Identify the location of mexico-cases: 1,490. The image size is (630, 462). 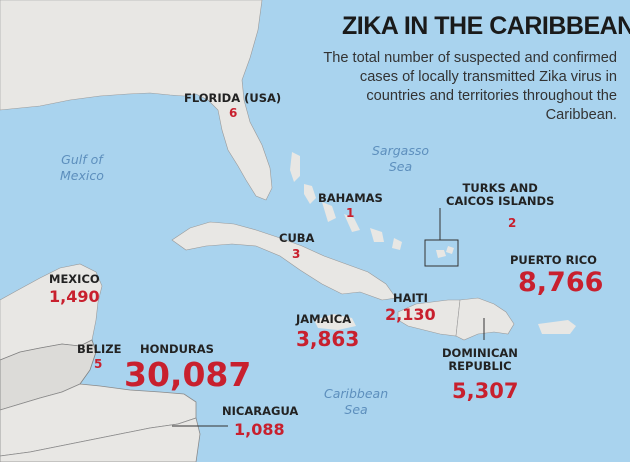
(74, 296).